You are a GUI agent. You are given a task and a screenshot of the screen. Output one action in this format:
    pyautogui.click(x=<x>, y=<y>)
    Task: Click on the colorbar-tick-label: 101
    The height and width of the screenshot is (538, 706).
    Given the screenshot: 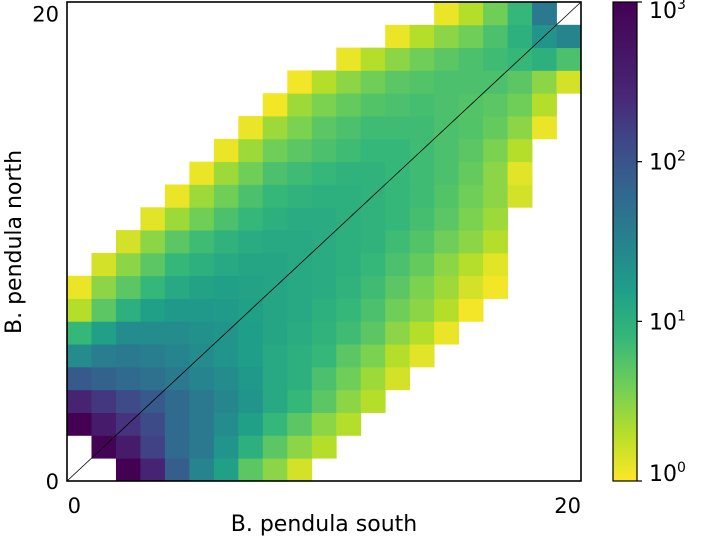 What is the action you would take?
    pyautogui.click(x=667, y=321)
    